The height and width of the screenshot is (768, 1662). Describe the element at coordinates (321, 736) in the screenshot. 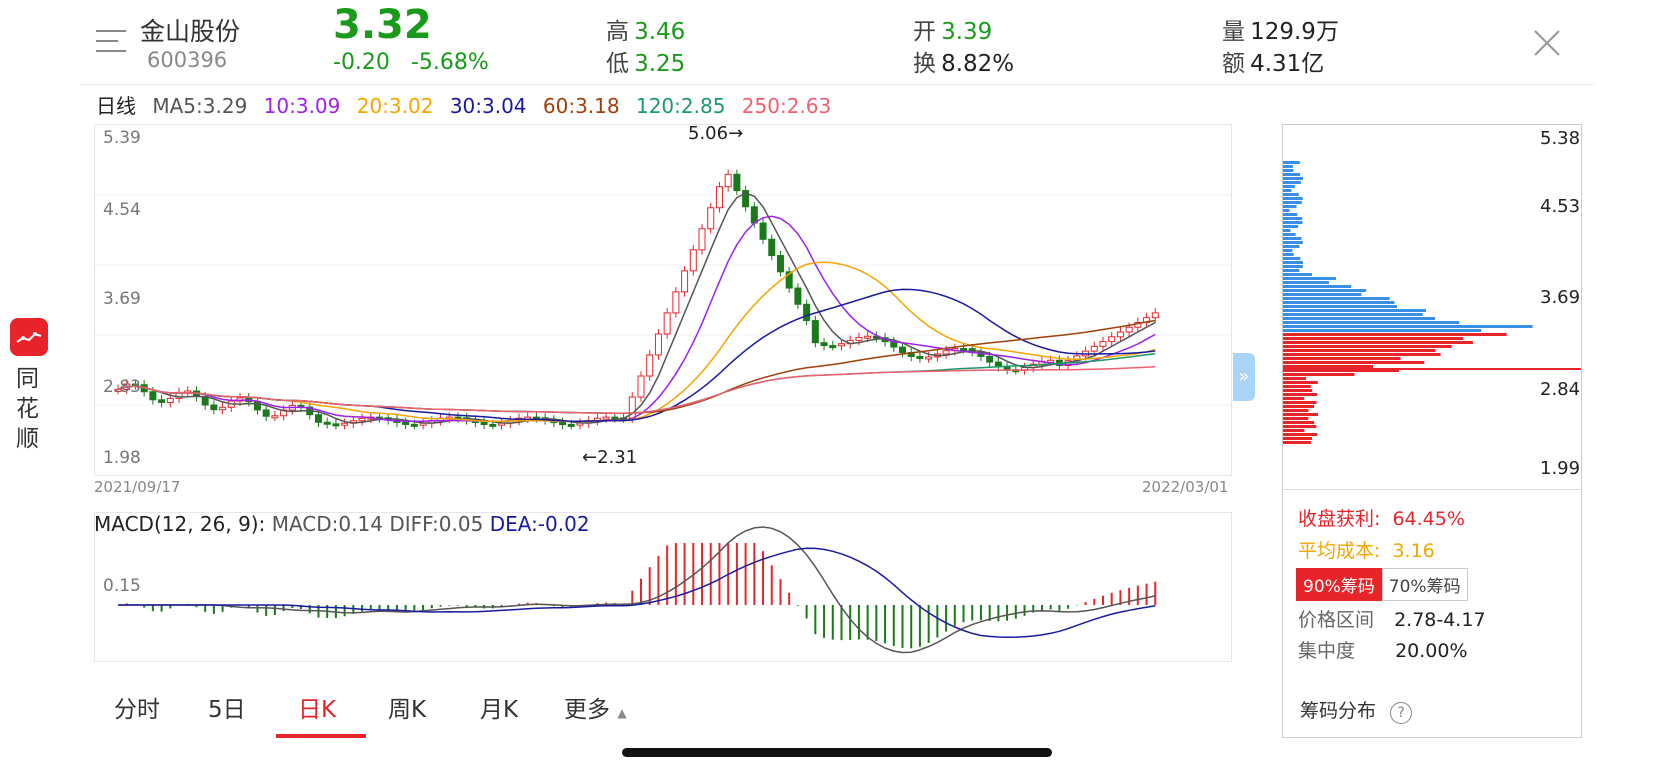

I see `active-tab-indicator` at that location.